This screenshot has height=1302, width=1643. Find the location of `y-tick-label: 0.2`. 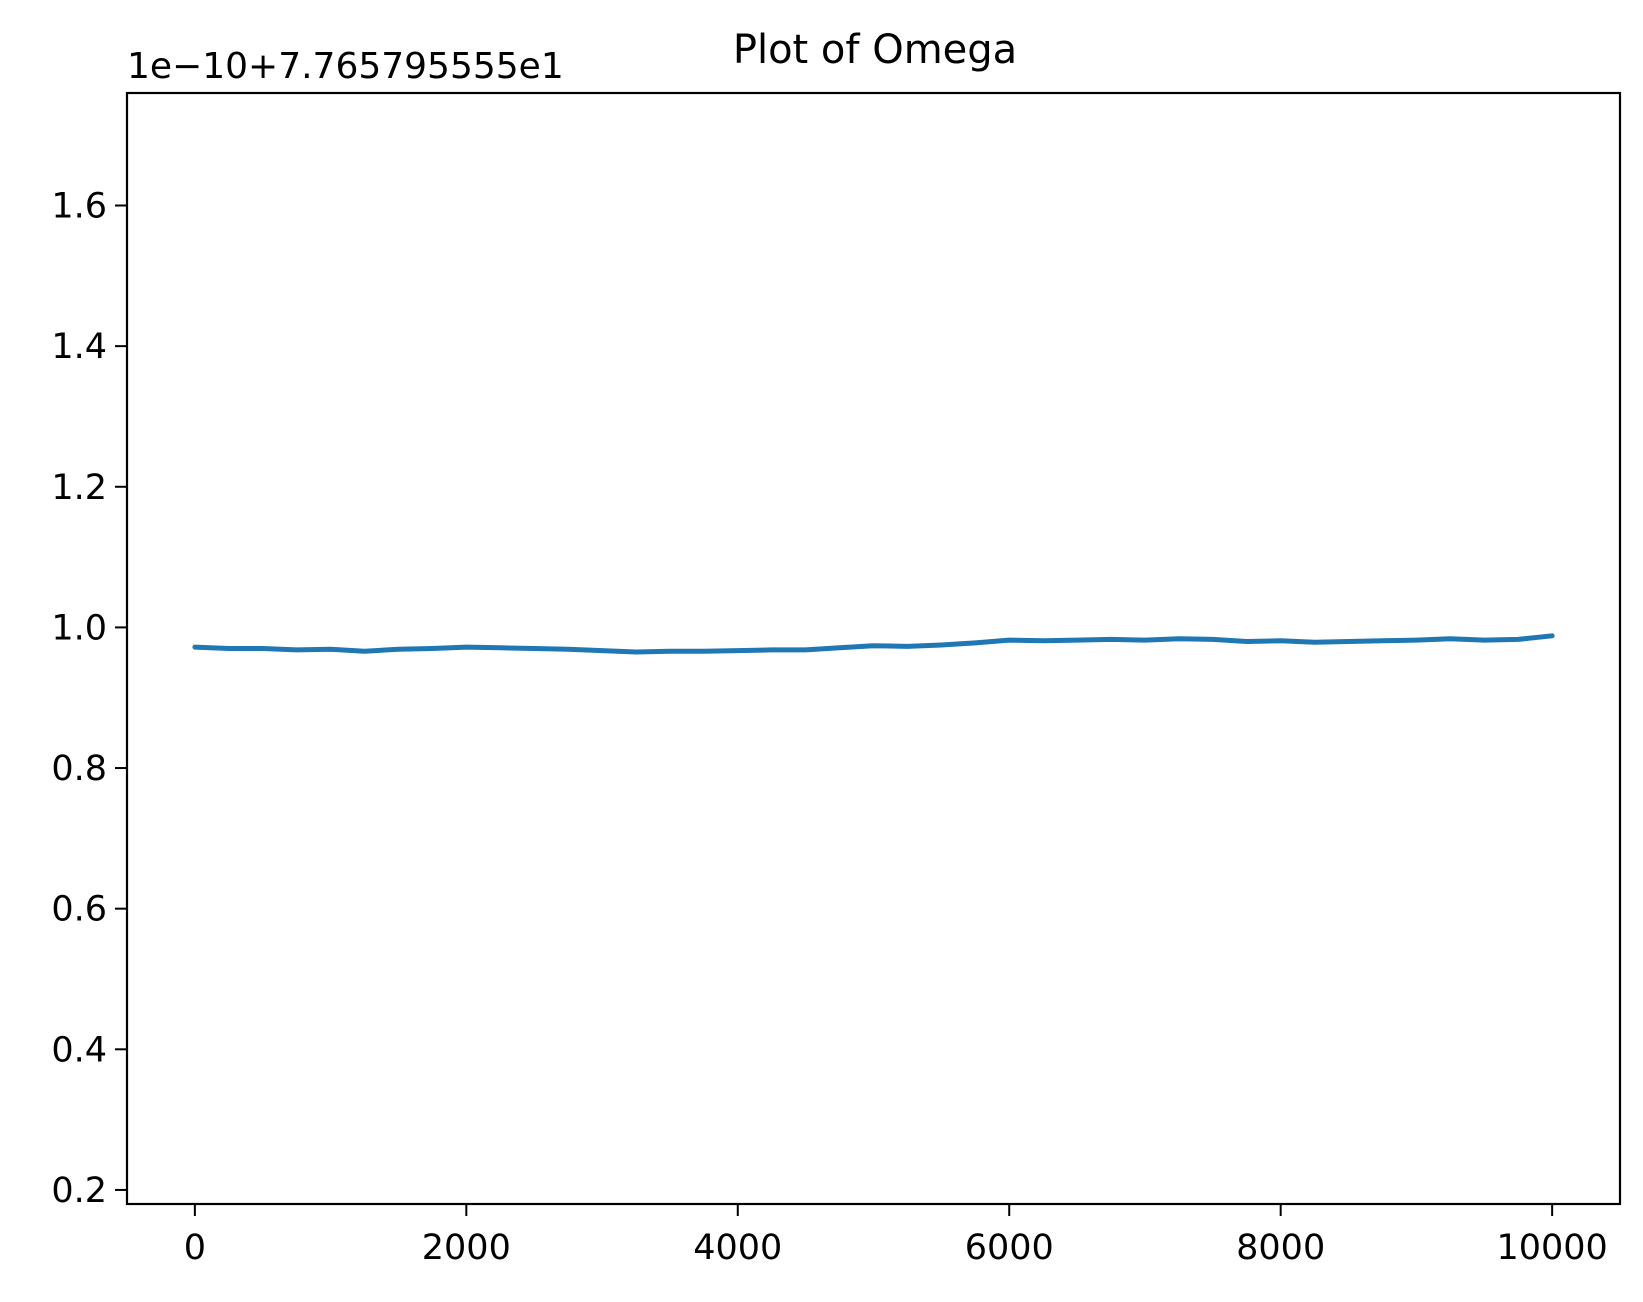

y-tick-label: 0.2 is located at coordinates (79, 1191).